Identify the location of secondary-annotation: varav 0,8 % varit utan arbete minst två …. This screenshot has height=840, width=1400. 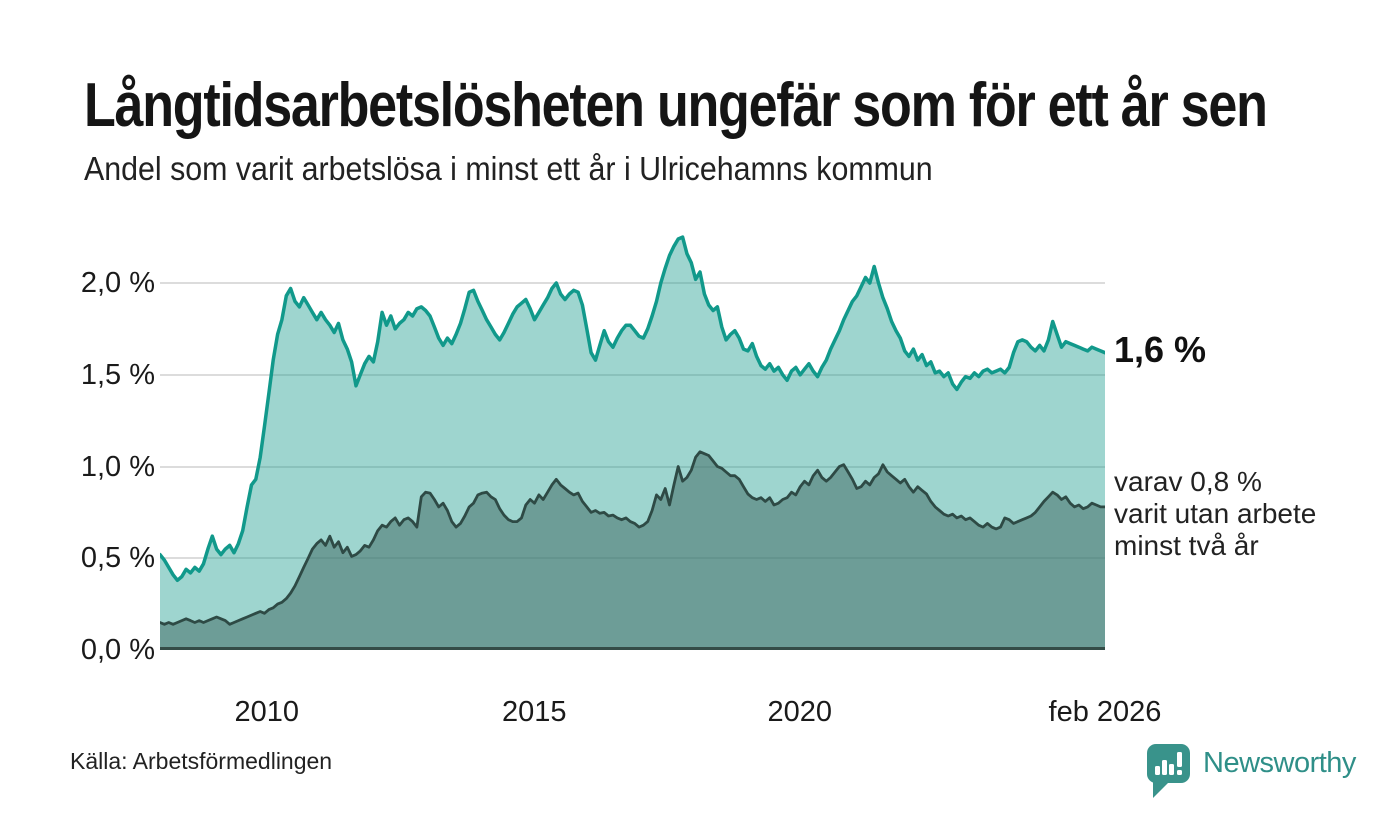
(1215, 514).